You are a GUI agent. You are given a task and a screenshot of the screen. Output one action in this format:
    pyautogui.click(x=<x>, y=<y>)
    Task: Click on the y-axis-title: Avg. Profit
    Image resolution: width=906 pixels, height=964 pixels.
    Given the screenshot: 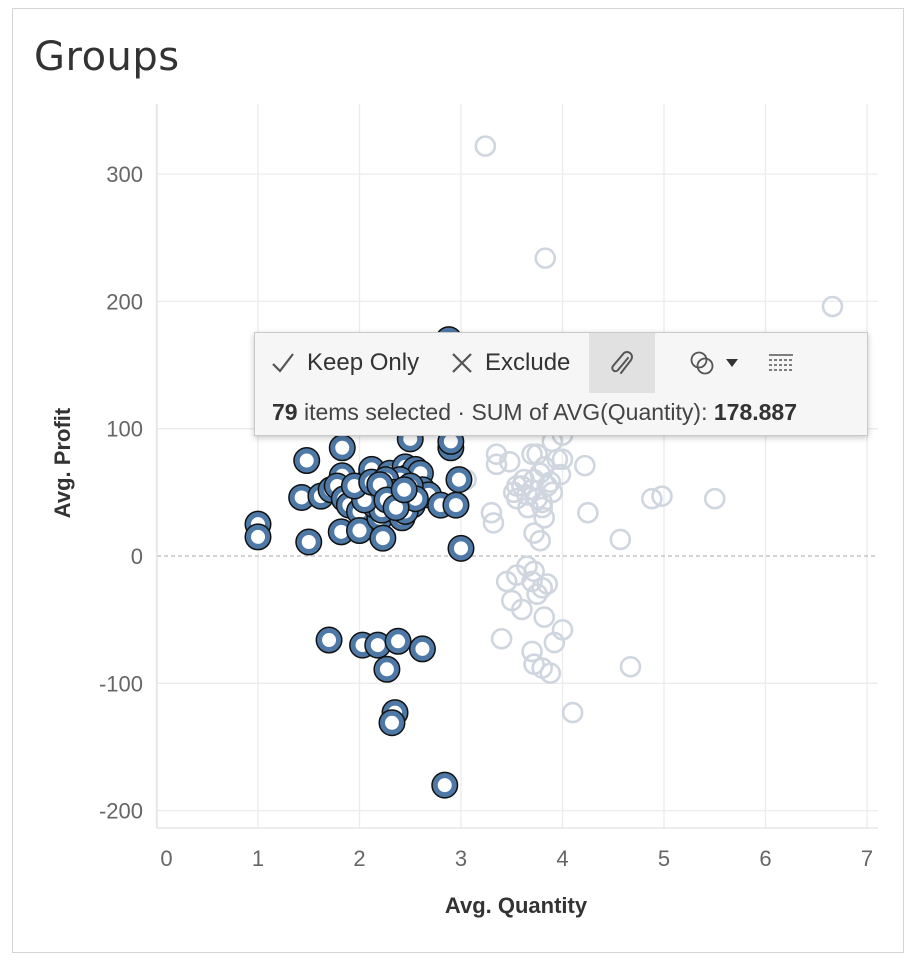 What is the action you would take?
    pyautogui.click(x=62, y=462)
    